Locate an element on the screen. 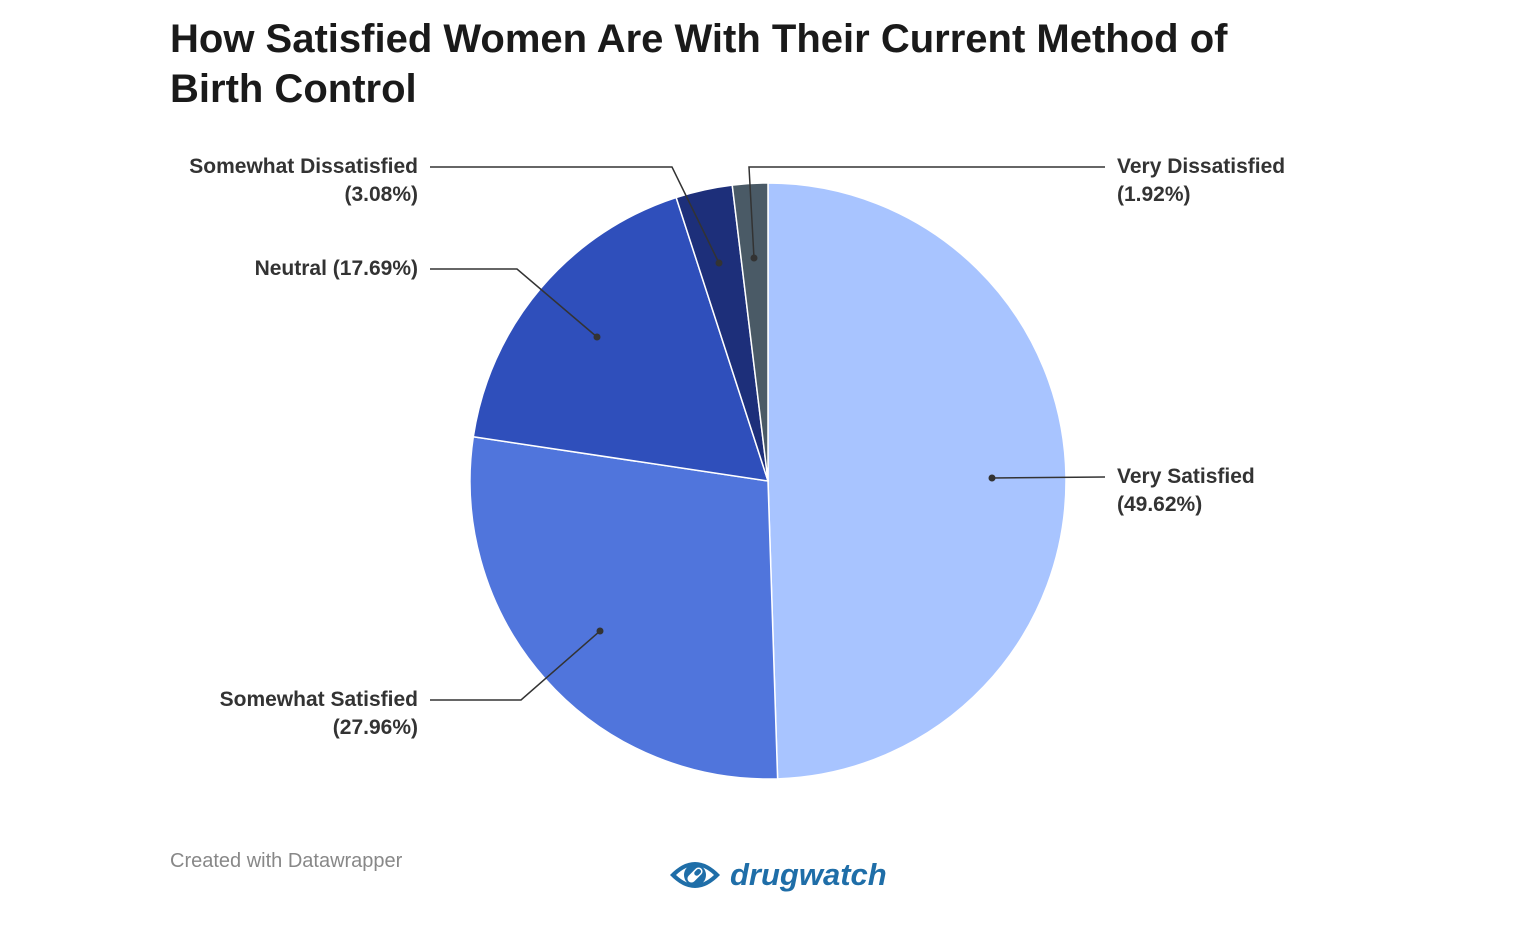  slice-label: Somewhat Satisfied is located at coordinates (318, 699).